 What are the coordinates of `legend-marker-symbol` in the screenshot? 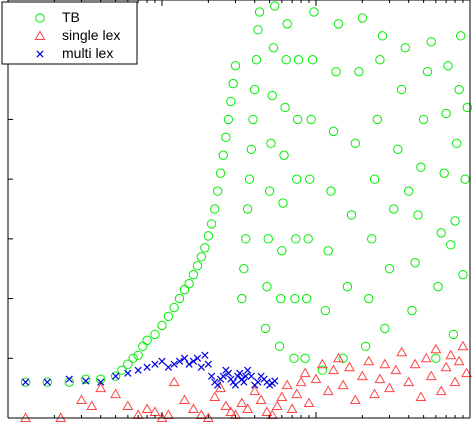 It's located at (40, 54).